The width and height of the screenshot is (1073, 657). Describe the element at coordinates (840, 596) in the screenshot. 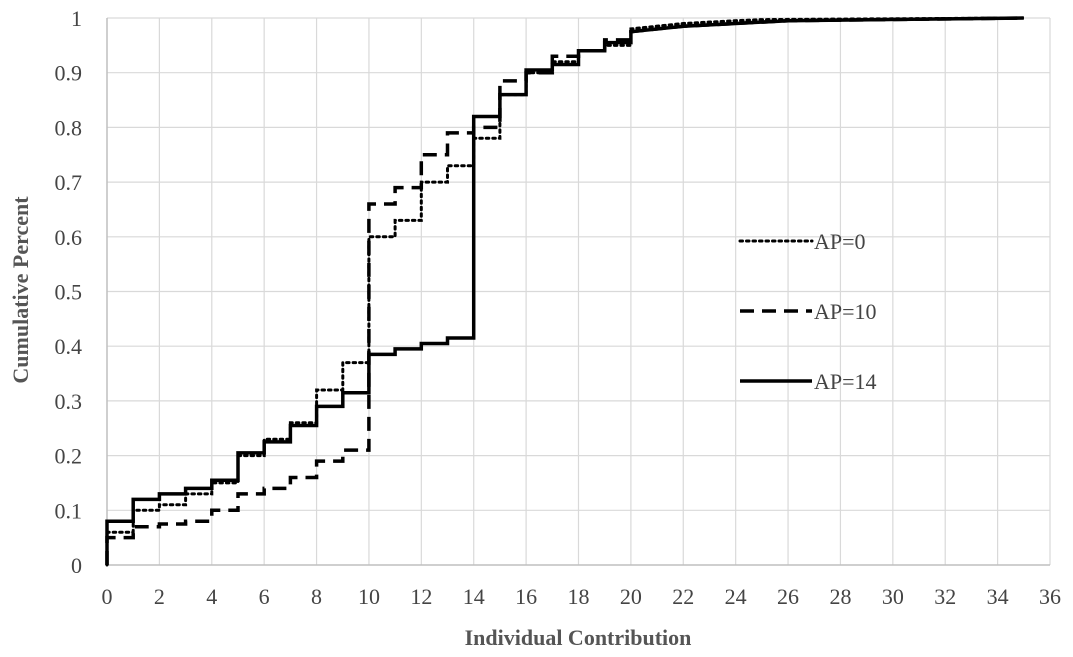

I see `x-tick-label: 28` at that location.